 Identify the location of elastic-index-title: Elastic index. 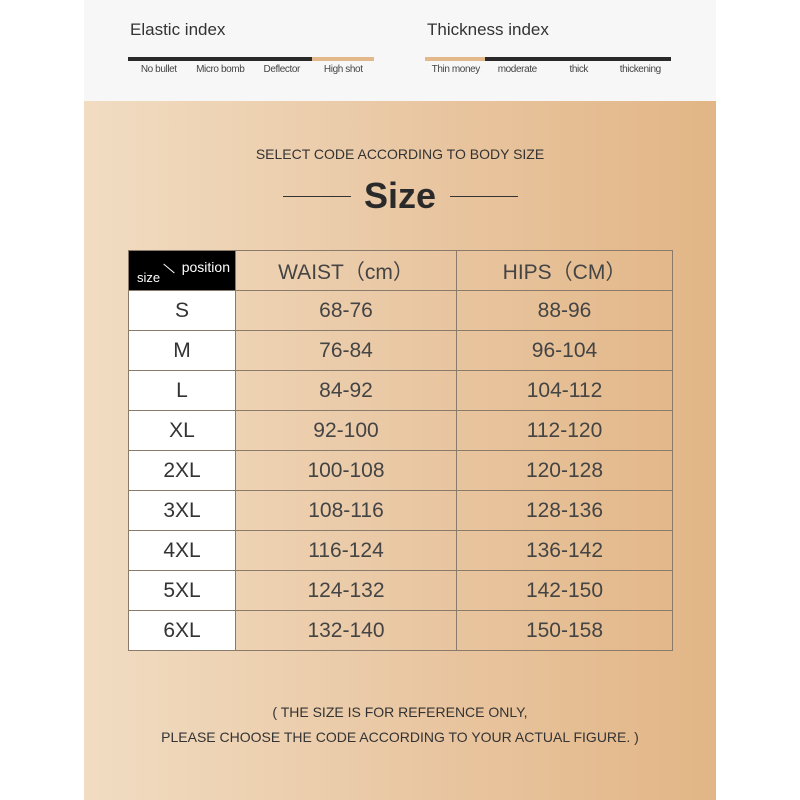
(178, 29).